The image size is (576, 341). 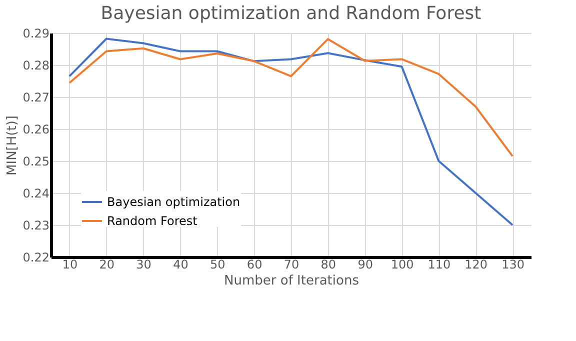 What do you see at coordinates (36, 257) in the screenshot?
I see `y-tick-label: 0.22` at bounding box center [36, 257].